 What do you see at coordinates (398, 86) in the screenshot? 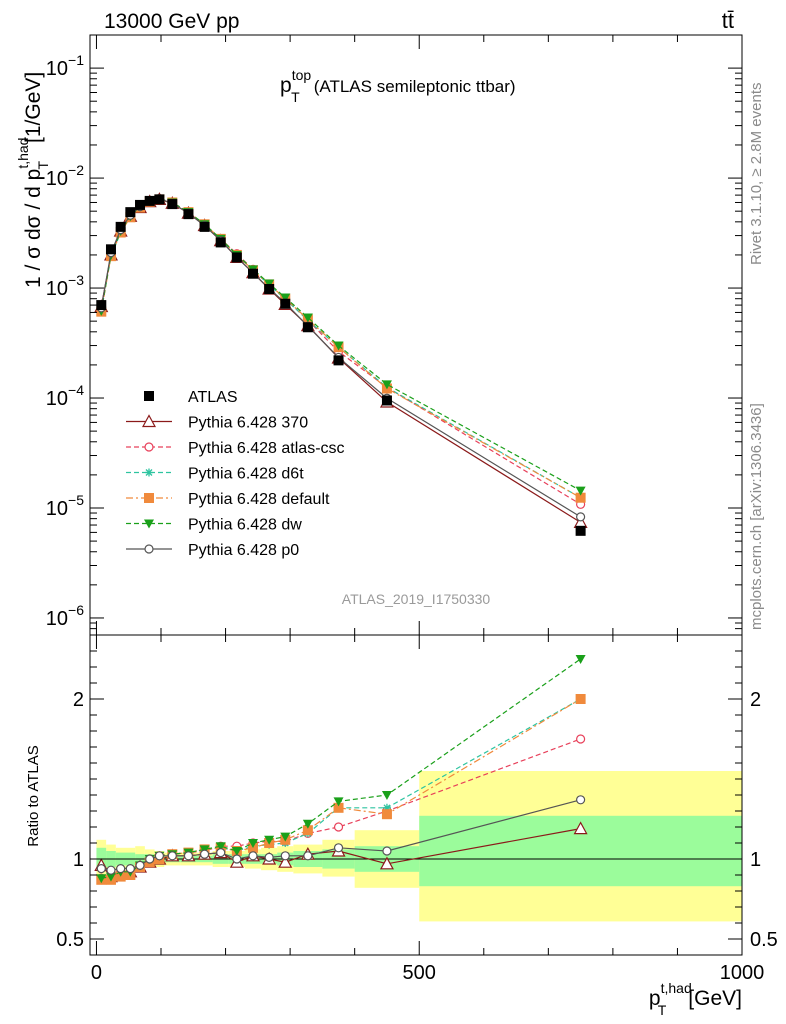
I see `main-plot-title: ptop T(ATLAS semileptonic ttbar)` at bounding box center [398, 86].